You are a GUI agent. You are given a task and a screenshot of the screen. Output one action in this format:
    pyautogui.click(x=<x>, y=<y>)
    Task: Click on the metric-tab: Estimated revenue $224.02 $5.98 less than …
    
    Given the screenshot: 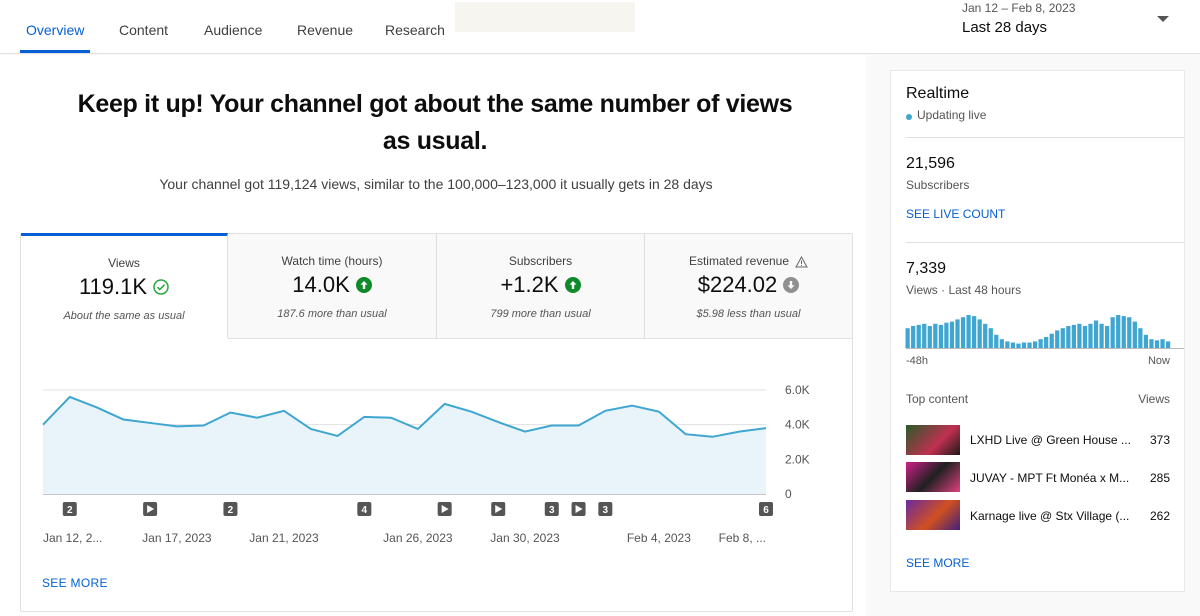 What is the action you would take?
    pyautogui.click(x=749, y=286)
    